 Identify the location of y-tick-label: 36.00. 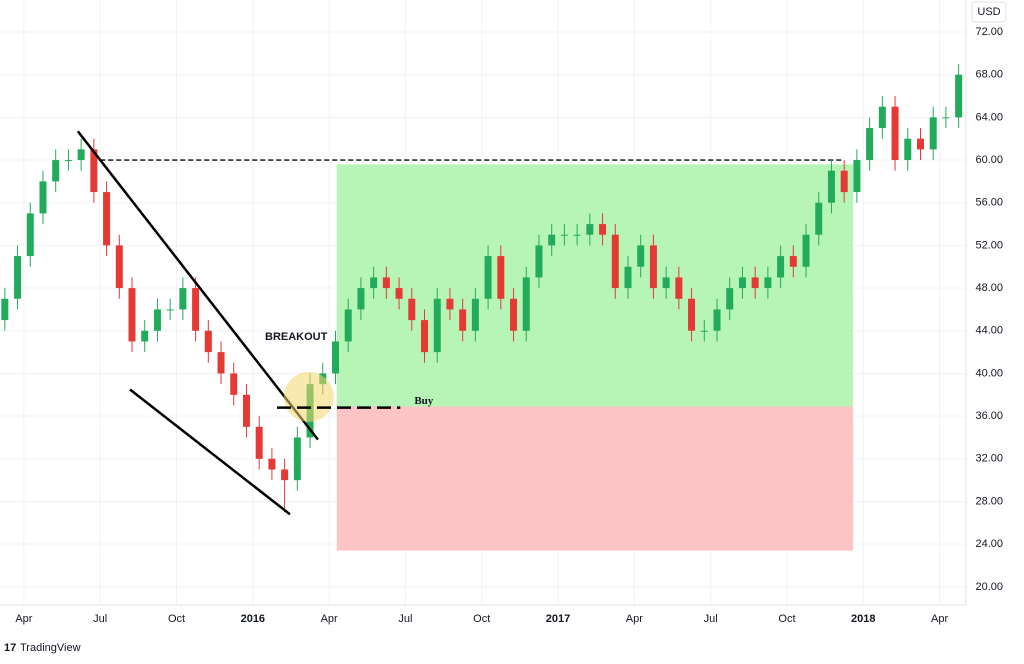
(989, 416).